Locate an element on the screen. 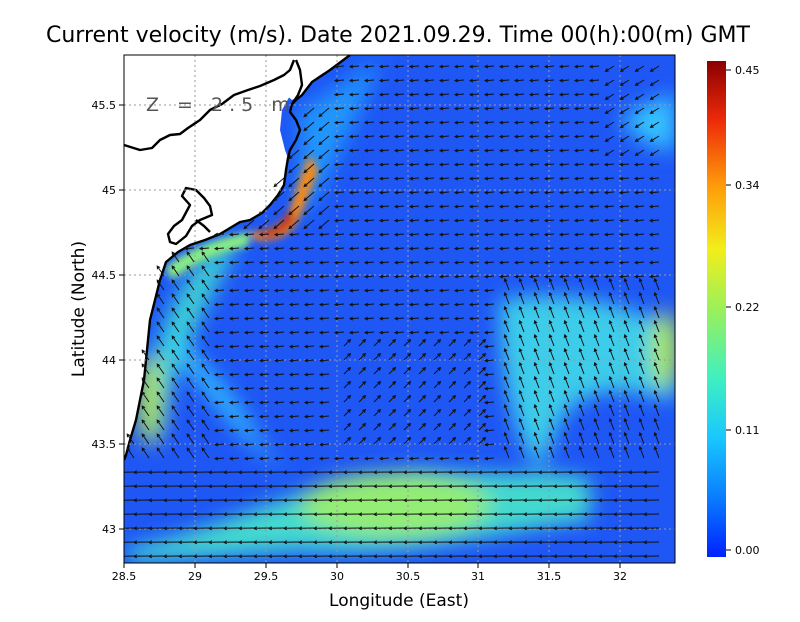 This screenshot has width=800, height=622. y-axis-ticks: 45.5 45 44.5 44 43.5 43 is located at coordinates (108, 317).